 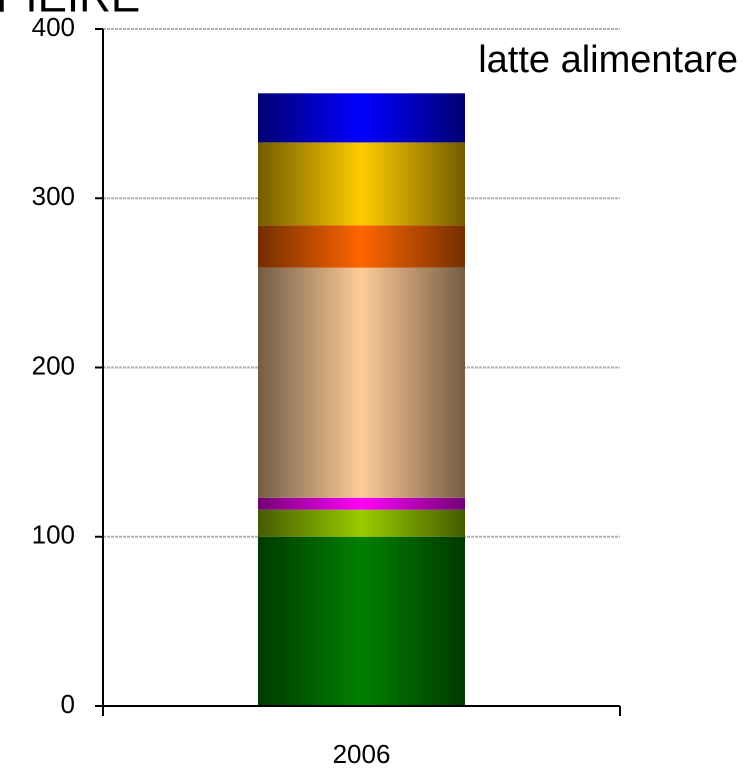 I want to click on y-tick-label: 400, so click(x=53, y=27).